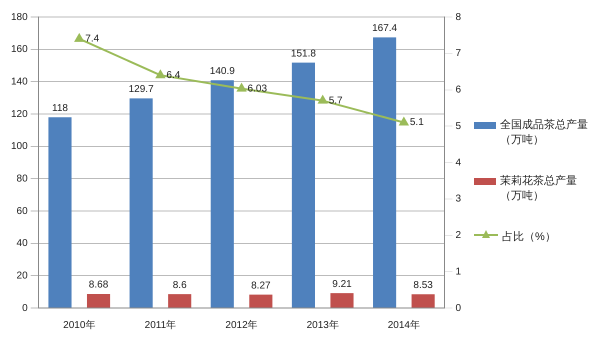 This screenshot has width=600, height=342. What do you see at coordinates (458, 17) in the screenshot?
I see `y2-tick-label: 8` at bounding box center [458, 17].